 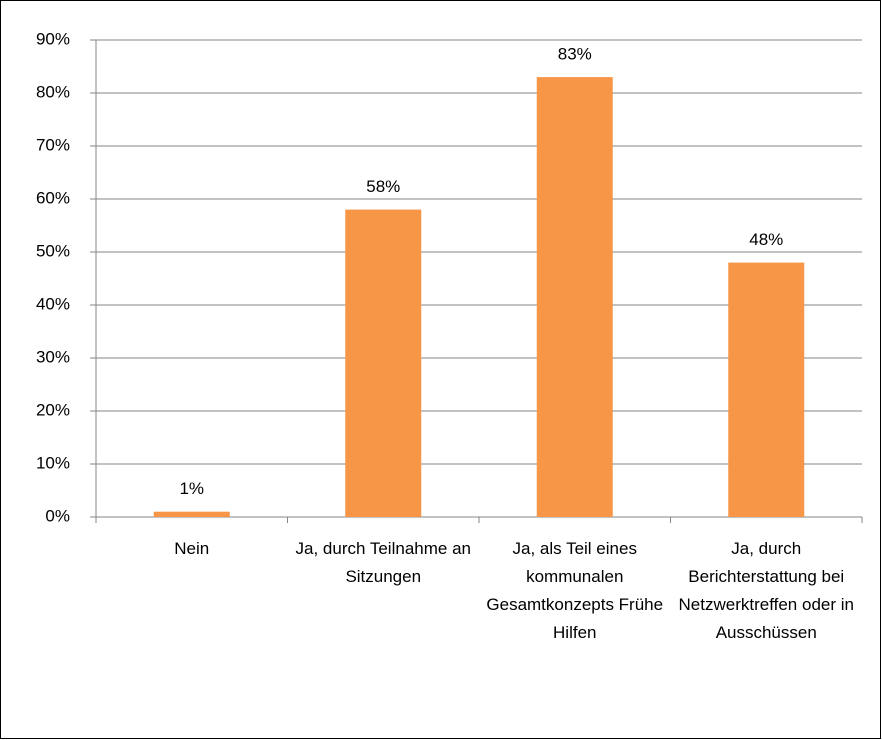 What do you see at coordinates (57, 515) in the screenshot?
I see `y-tick-label: 0%` at bounding box center [57, 515].